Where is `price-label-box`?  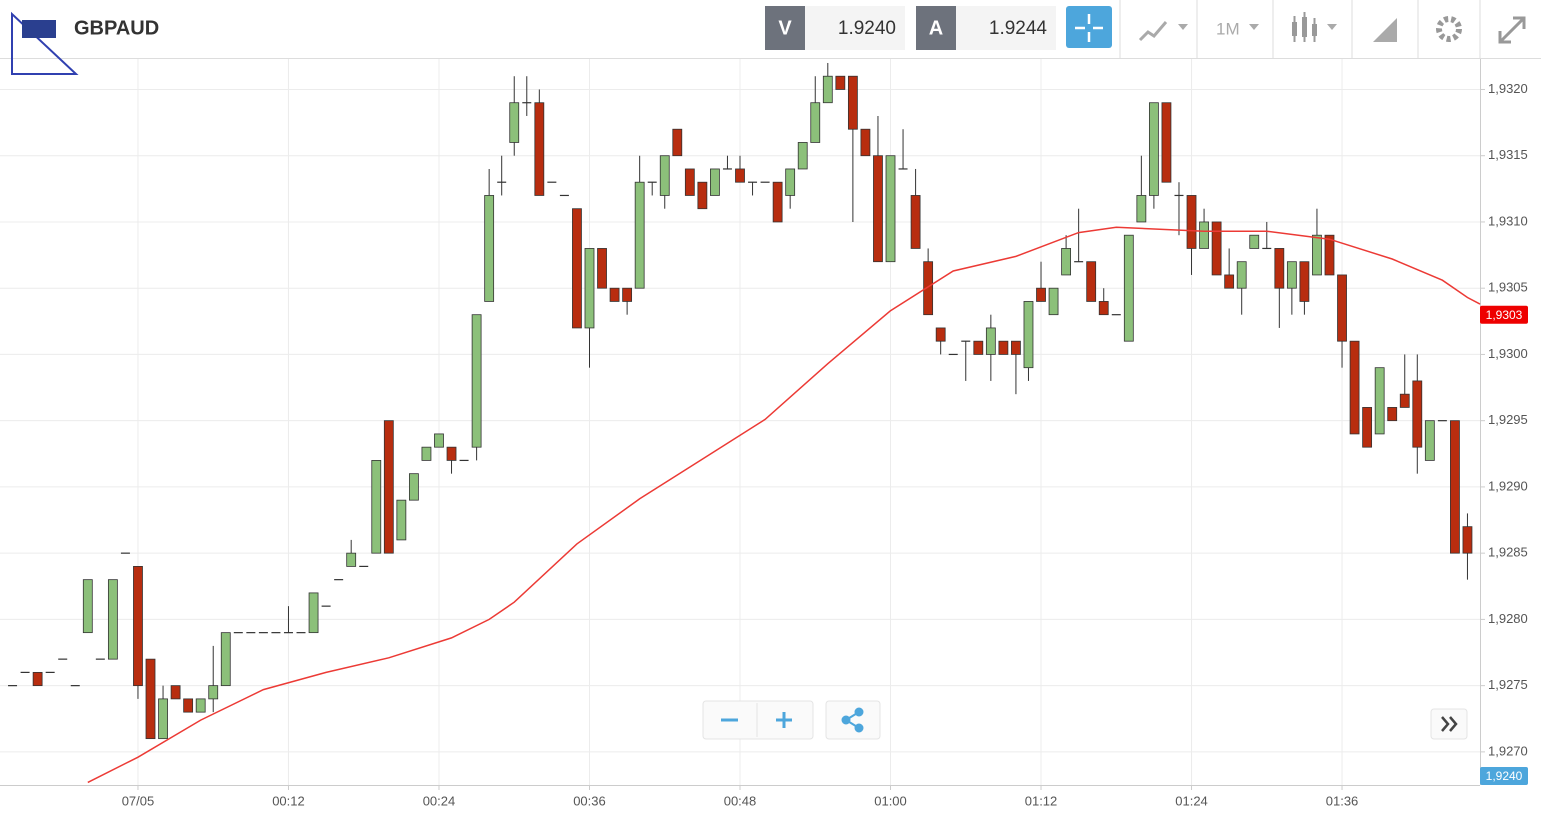
price-label-box is located at coordinates (1504, 776).